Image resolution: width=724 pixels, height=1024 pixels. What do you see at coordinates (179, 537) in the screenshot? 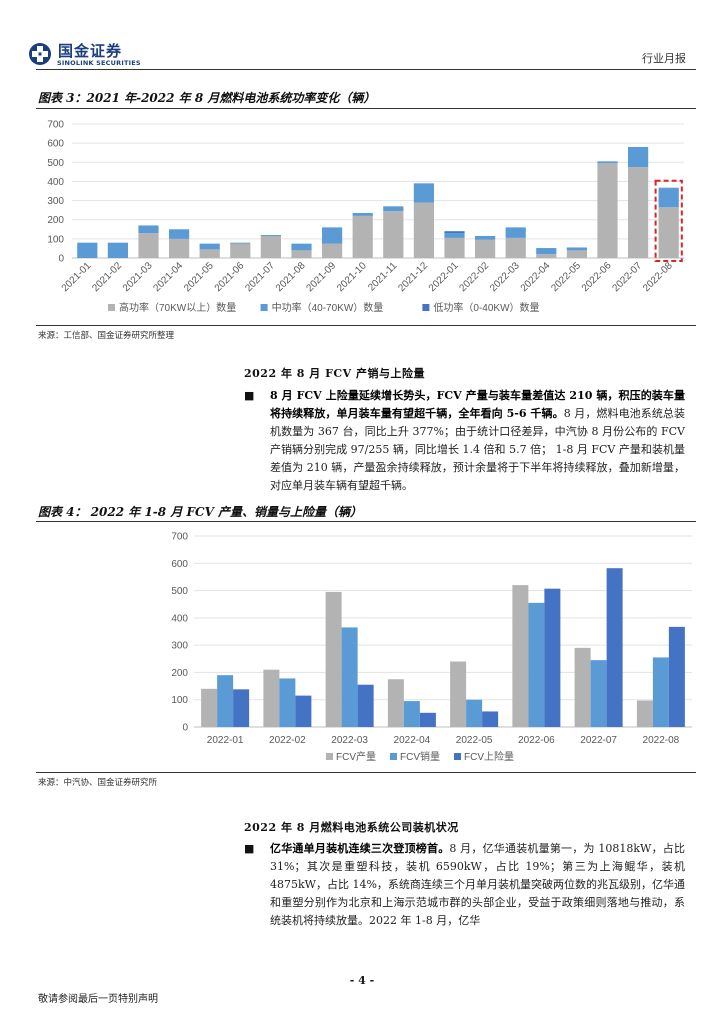
I see `y-tick-label: 700` at bounding box center [179, 537].